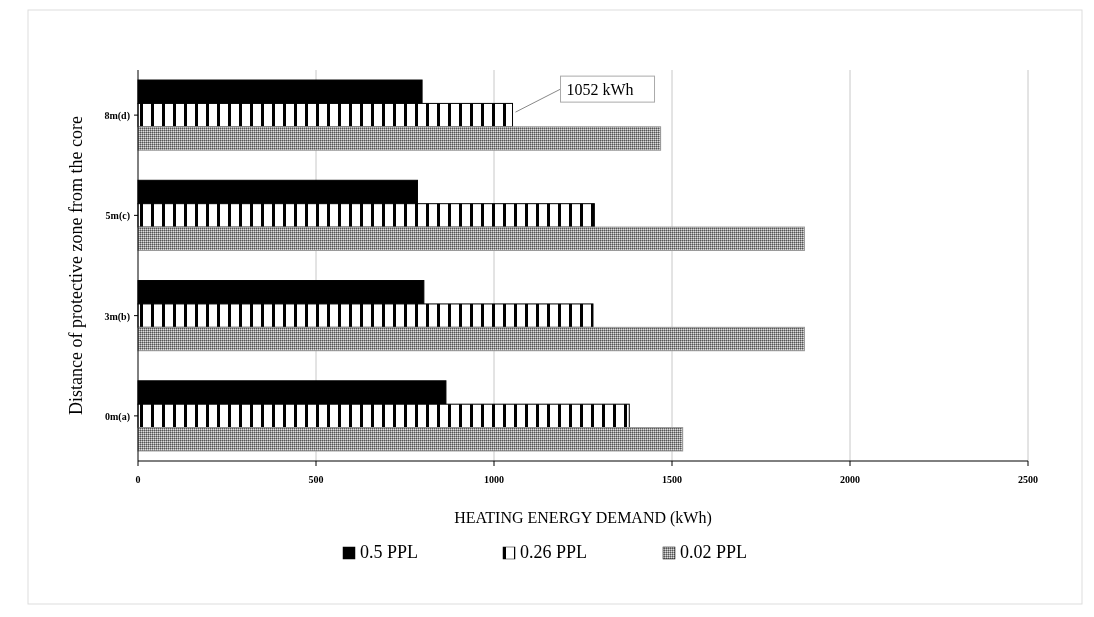 This screenshot has height=617, width=1094. Describe the element at coordinates (583, 518) in the screenshot. I see `x-axis-title: HEATING ENERGY DEMAND (kWh)` at that location.